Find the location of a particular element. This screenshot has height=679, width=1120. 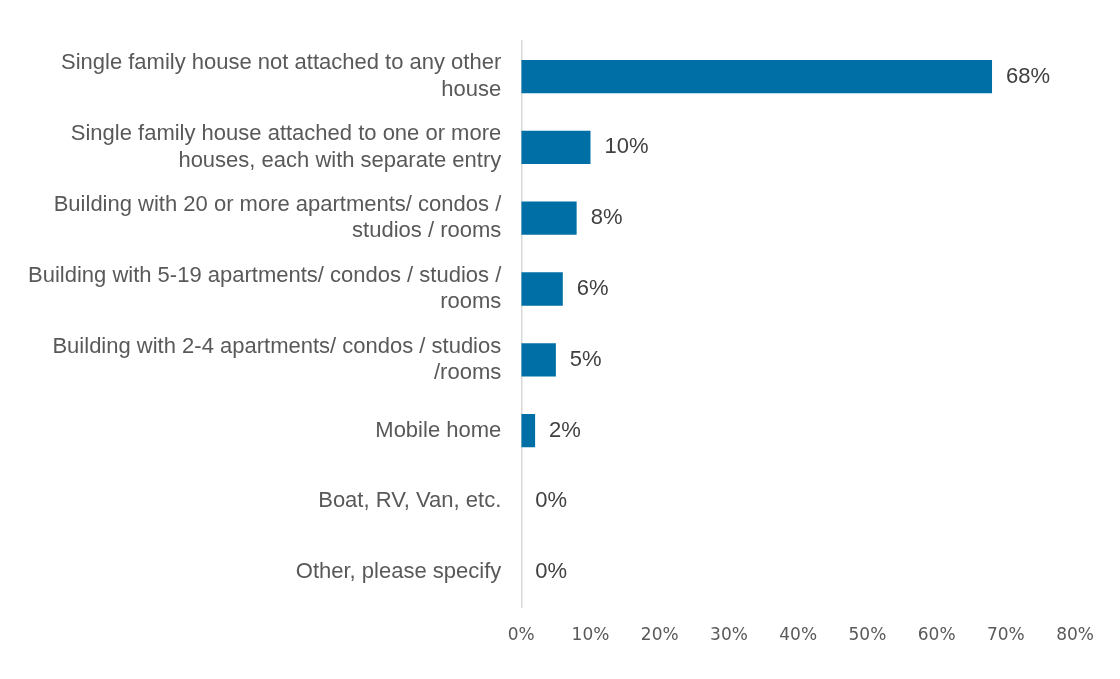

data-label: 8% is located at coordinates (606, 217).